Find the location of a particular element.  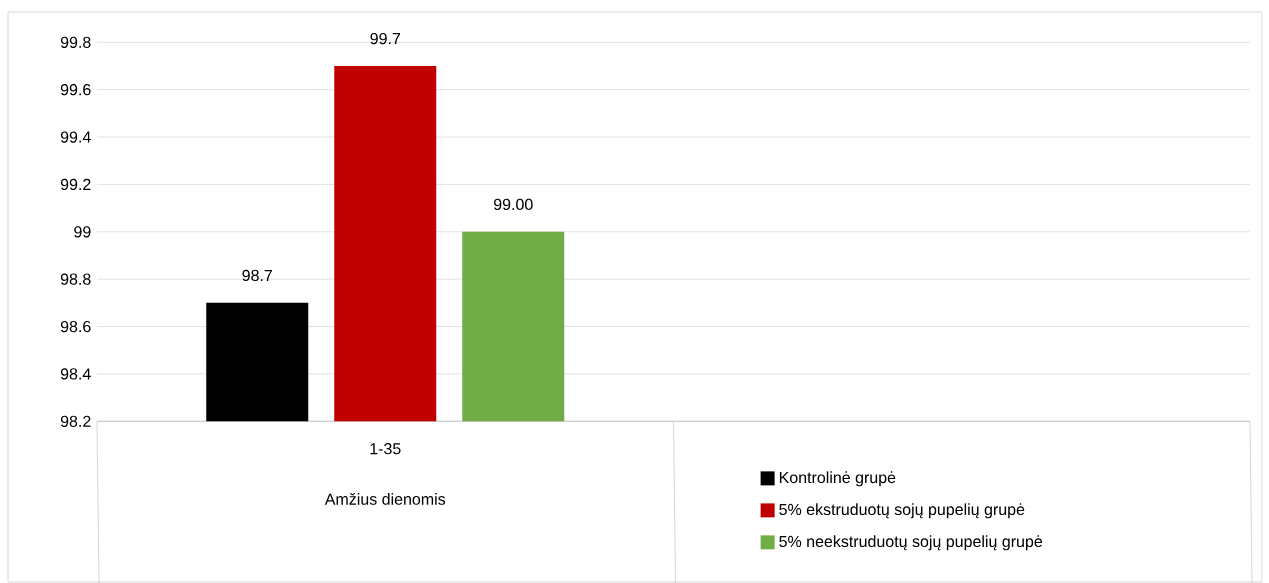

y-tick-label: 99.6 is located at coordinates (75, 90).